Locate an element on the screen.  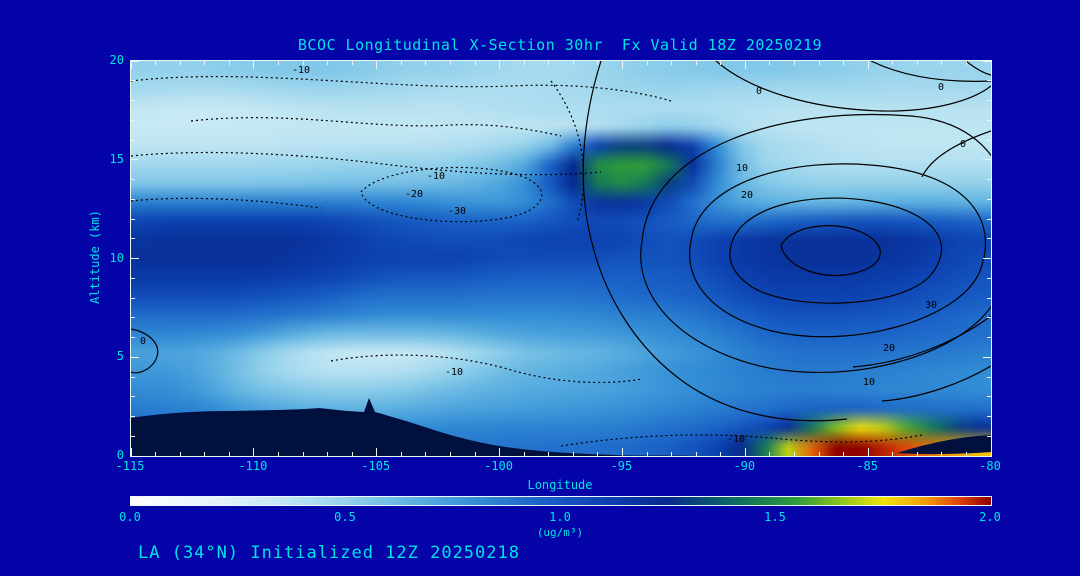
colorbar-unit-label: (ug/m³) is located at coordinates (560, 532).